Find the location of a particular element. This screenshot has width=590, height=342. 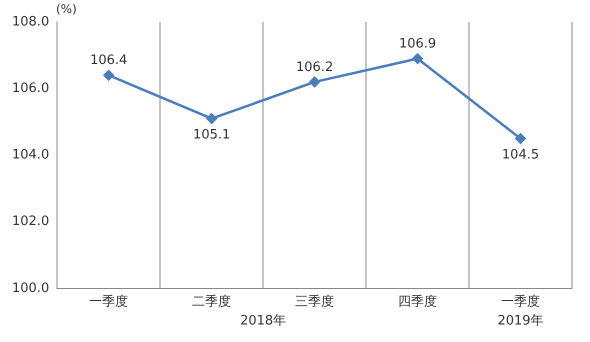

y-tick-label: 102.0 is located at coordinates (31, 222).